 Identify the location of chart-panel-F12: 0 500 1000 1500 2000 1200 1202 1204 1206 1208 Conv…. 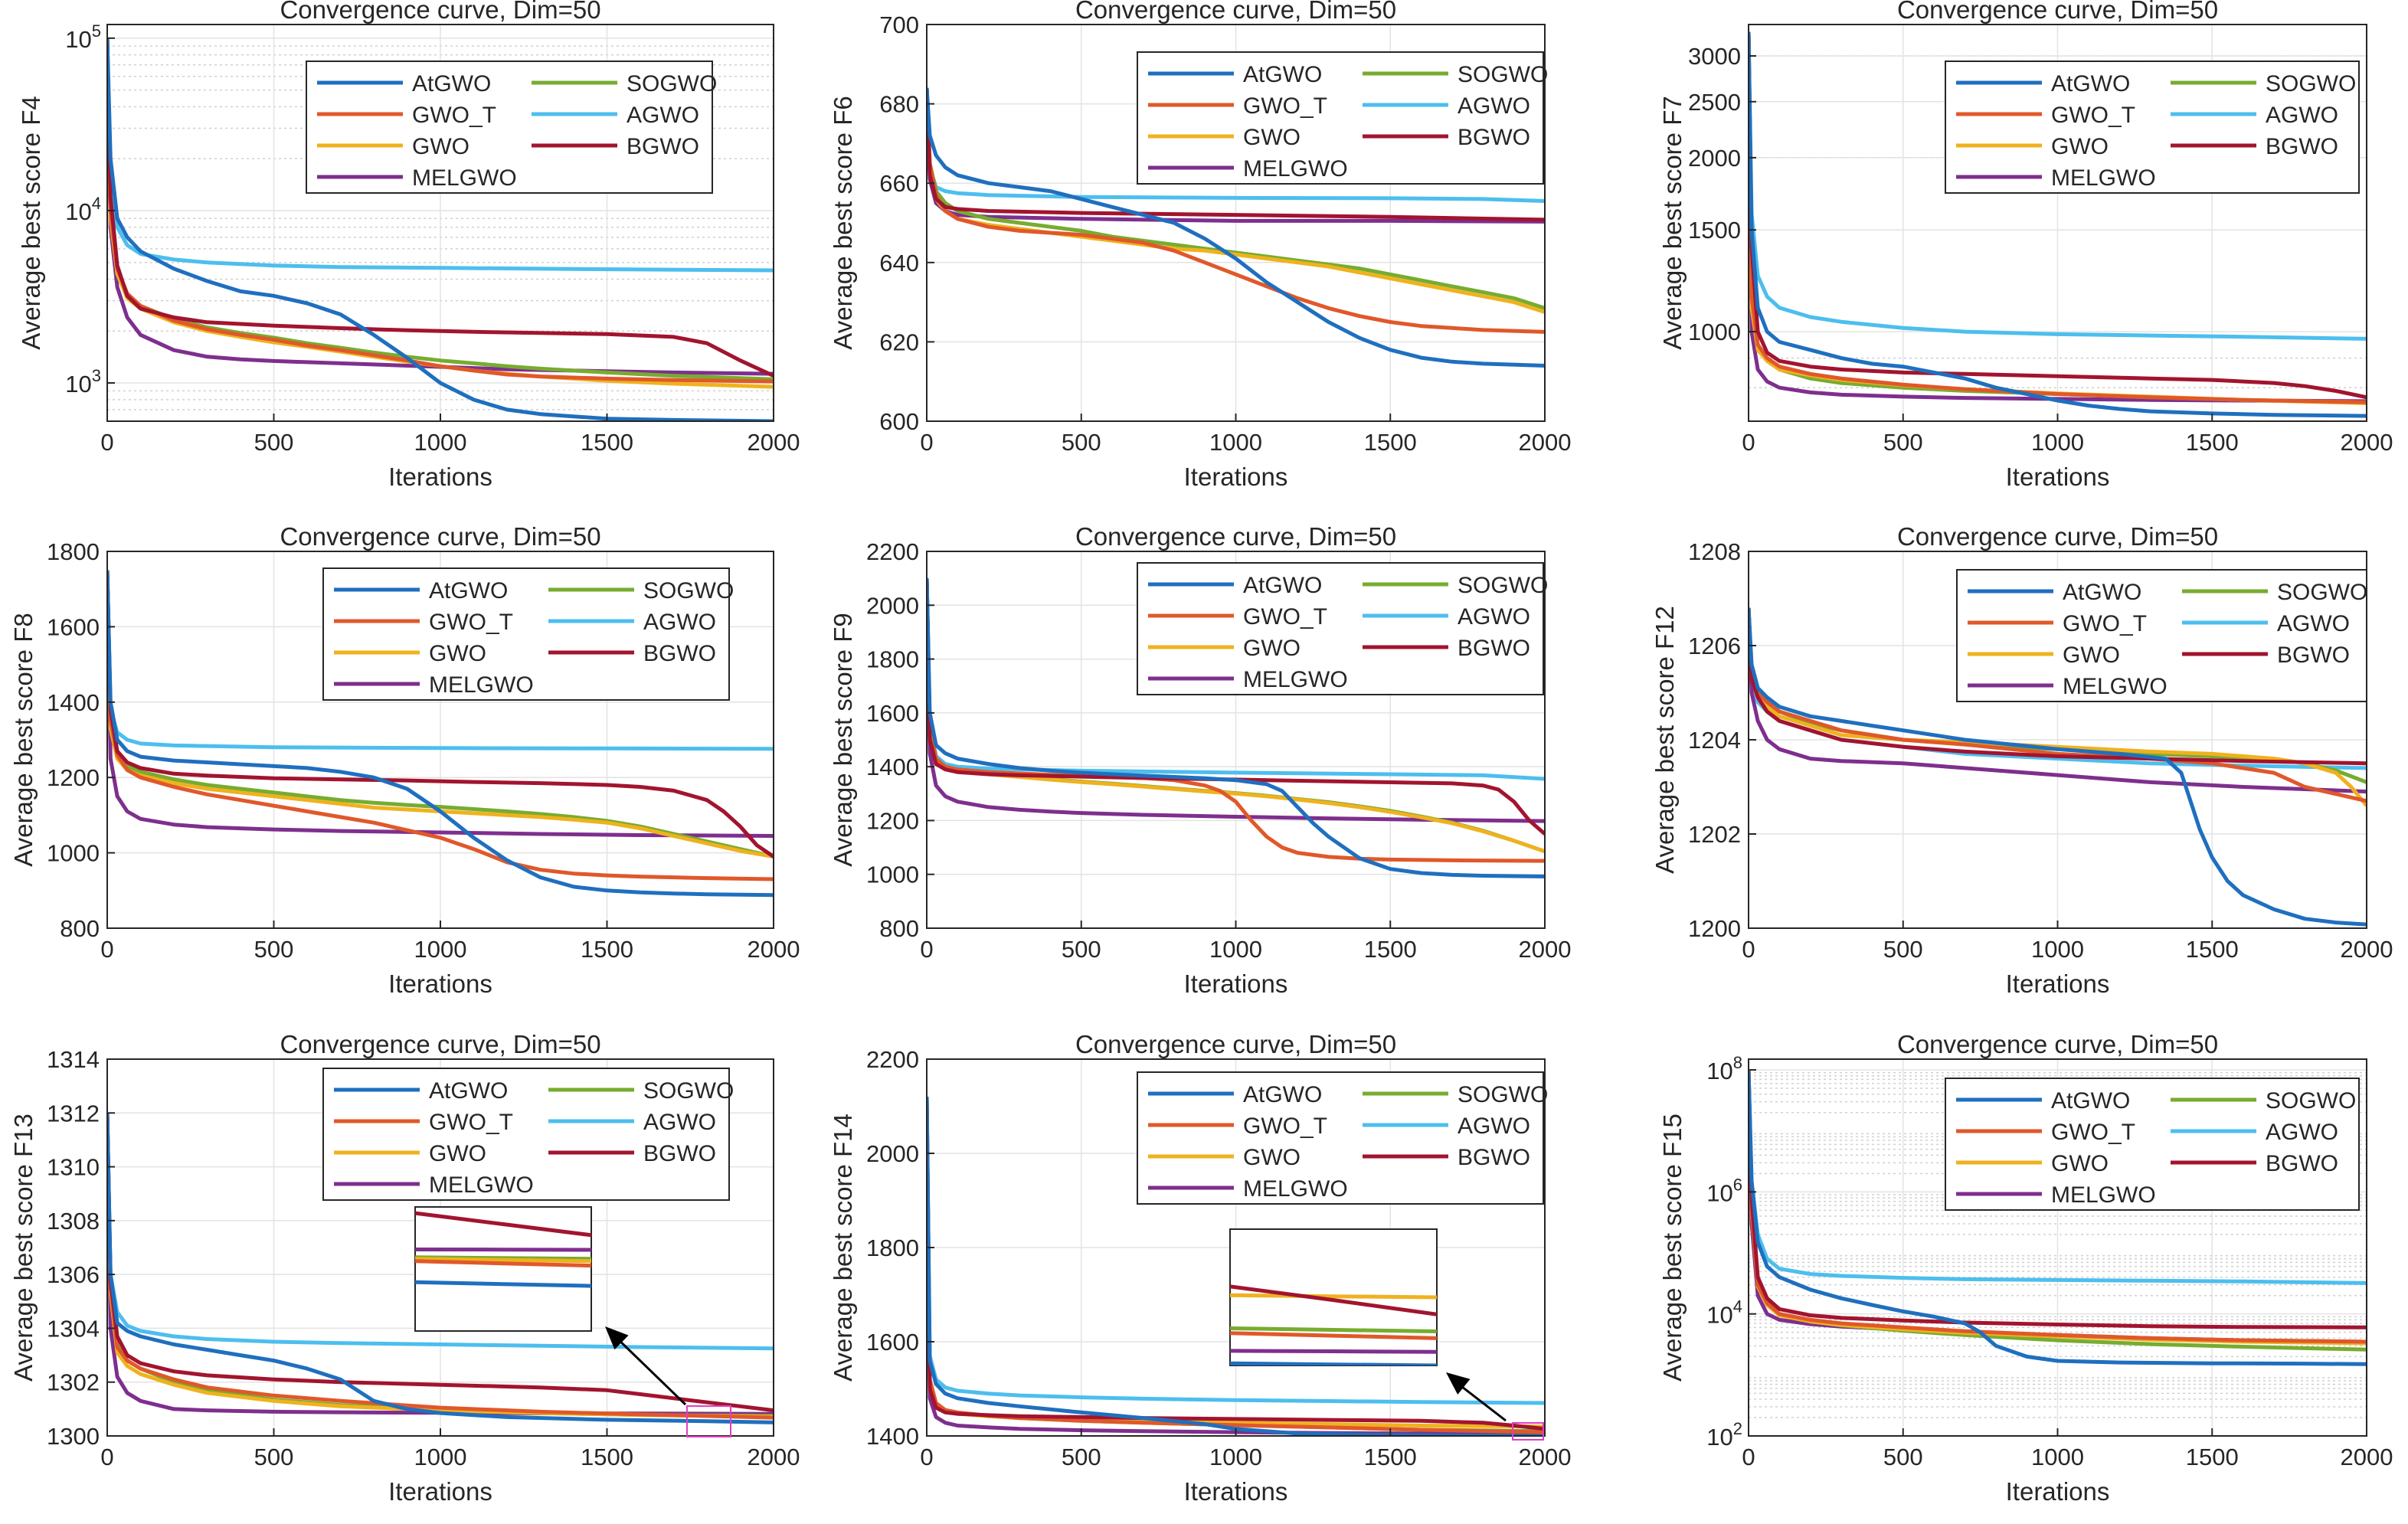
(2022, 760).